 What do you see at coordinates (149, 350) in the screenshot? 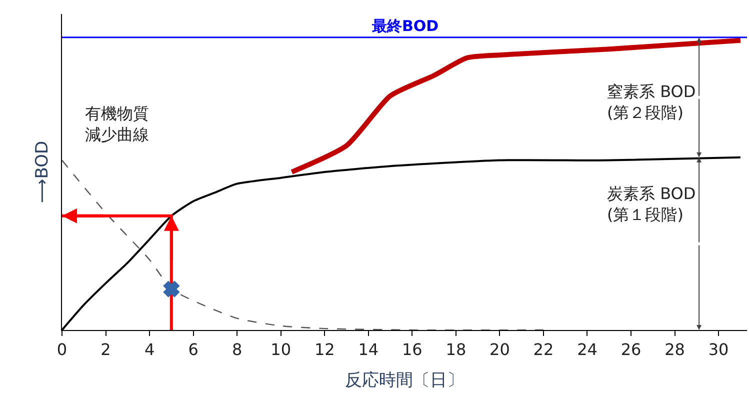
I see `x-tick-label: 4` at bounding box center [149, 350].